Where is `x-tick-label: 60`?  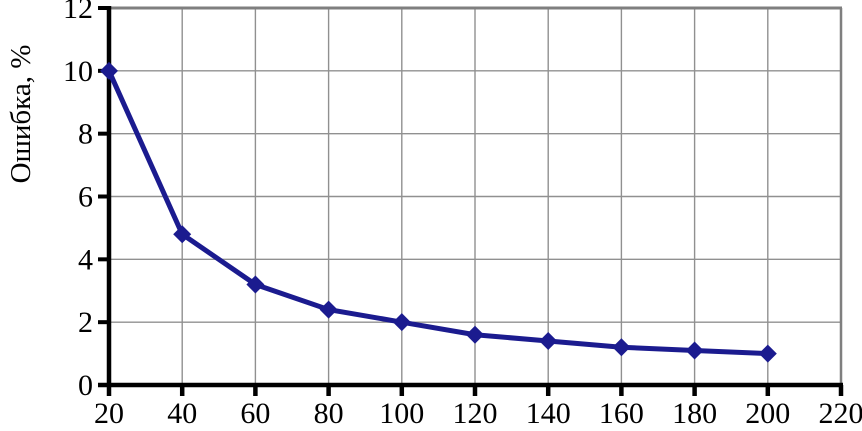 x-tick-label: 60 is located at coordinates (255, 413).